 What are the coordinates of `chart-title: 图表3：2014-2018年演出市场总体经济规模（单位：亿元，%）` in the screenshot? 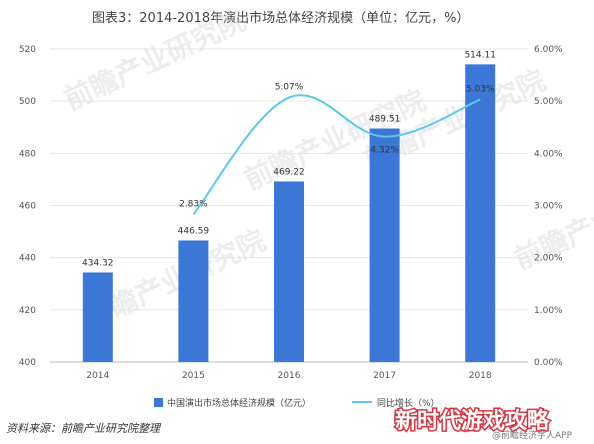 It's located at (280, 18).